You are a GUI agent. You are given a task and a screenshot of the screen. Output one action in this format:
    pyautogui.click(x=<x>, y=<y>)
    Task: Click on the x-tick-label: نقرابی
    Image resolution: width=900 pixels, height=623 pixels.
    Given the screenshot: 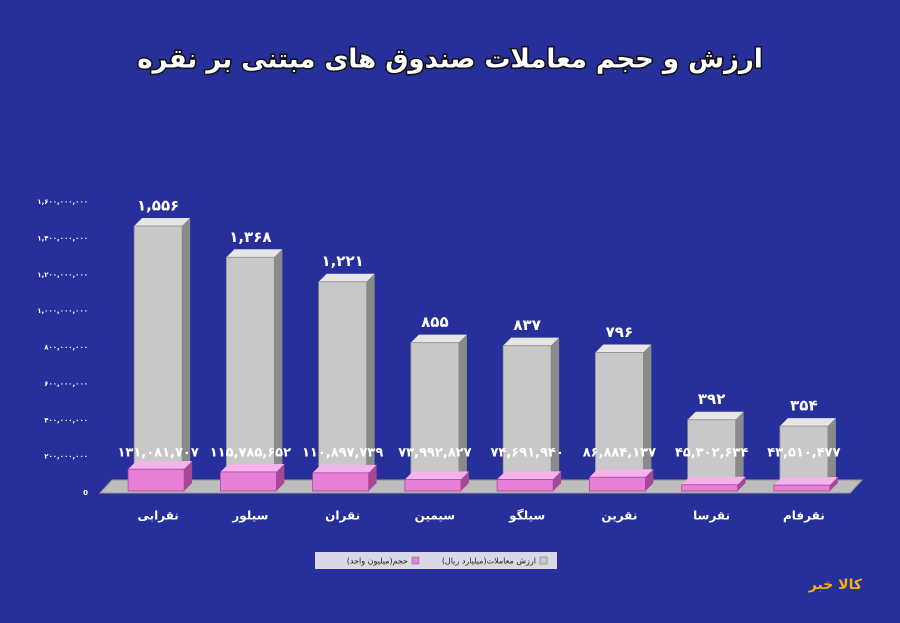 What is the action you would take?
    pyautogui.click(x=157, y=516)
    